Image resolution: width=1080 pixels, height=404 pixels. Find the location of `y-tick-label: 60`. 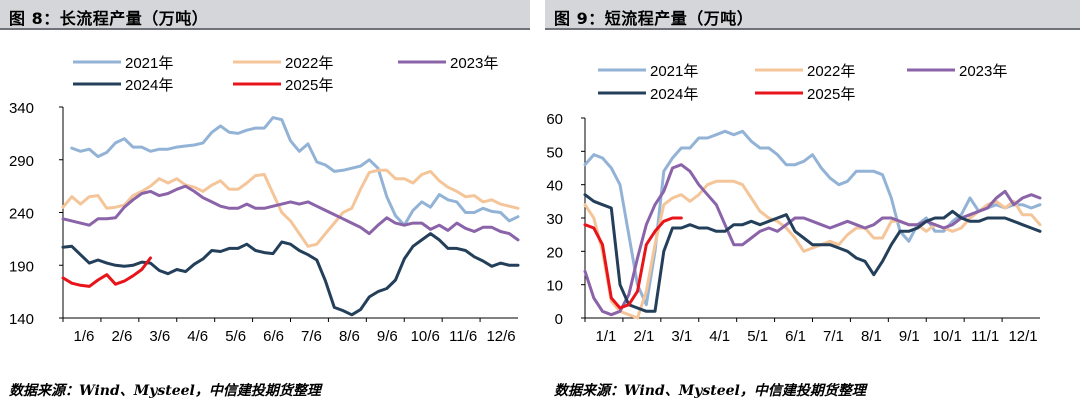

y-tick-label: 60 is located at coordinates (554, 119).